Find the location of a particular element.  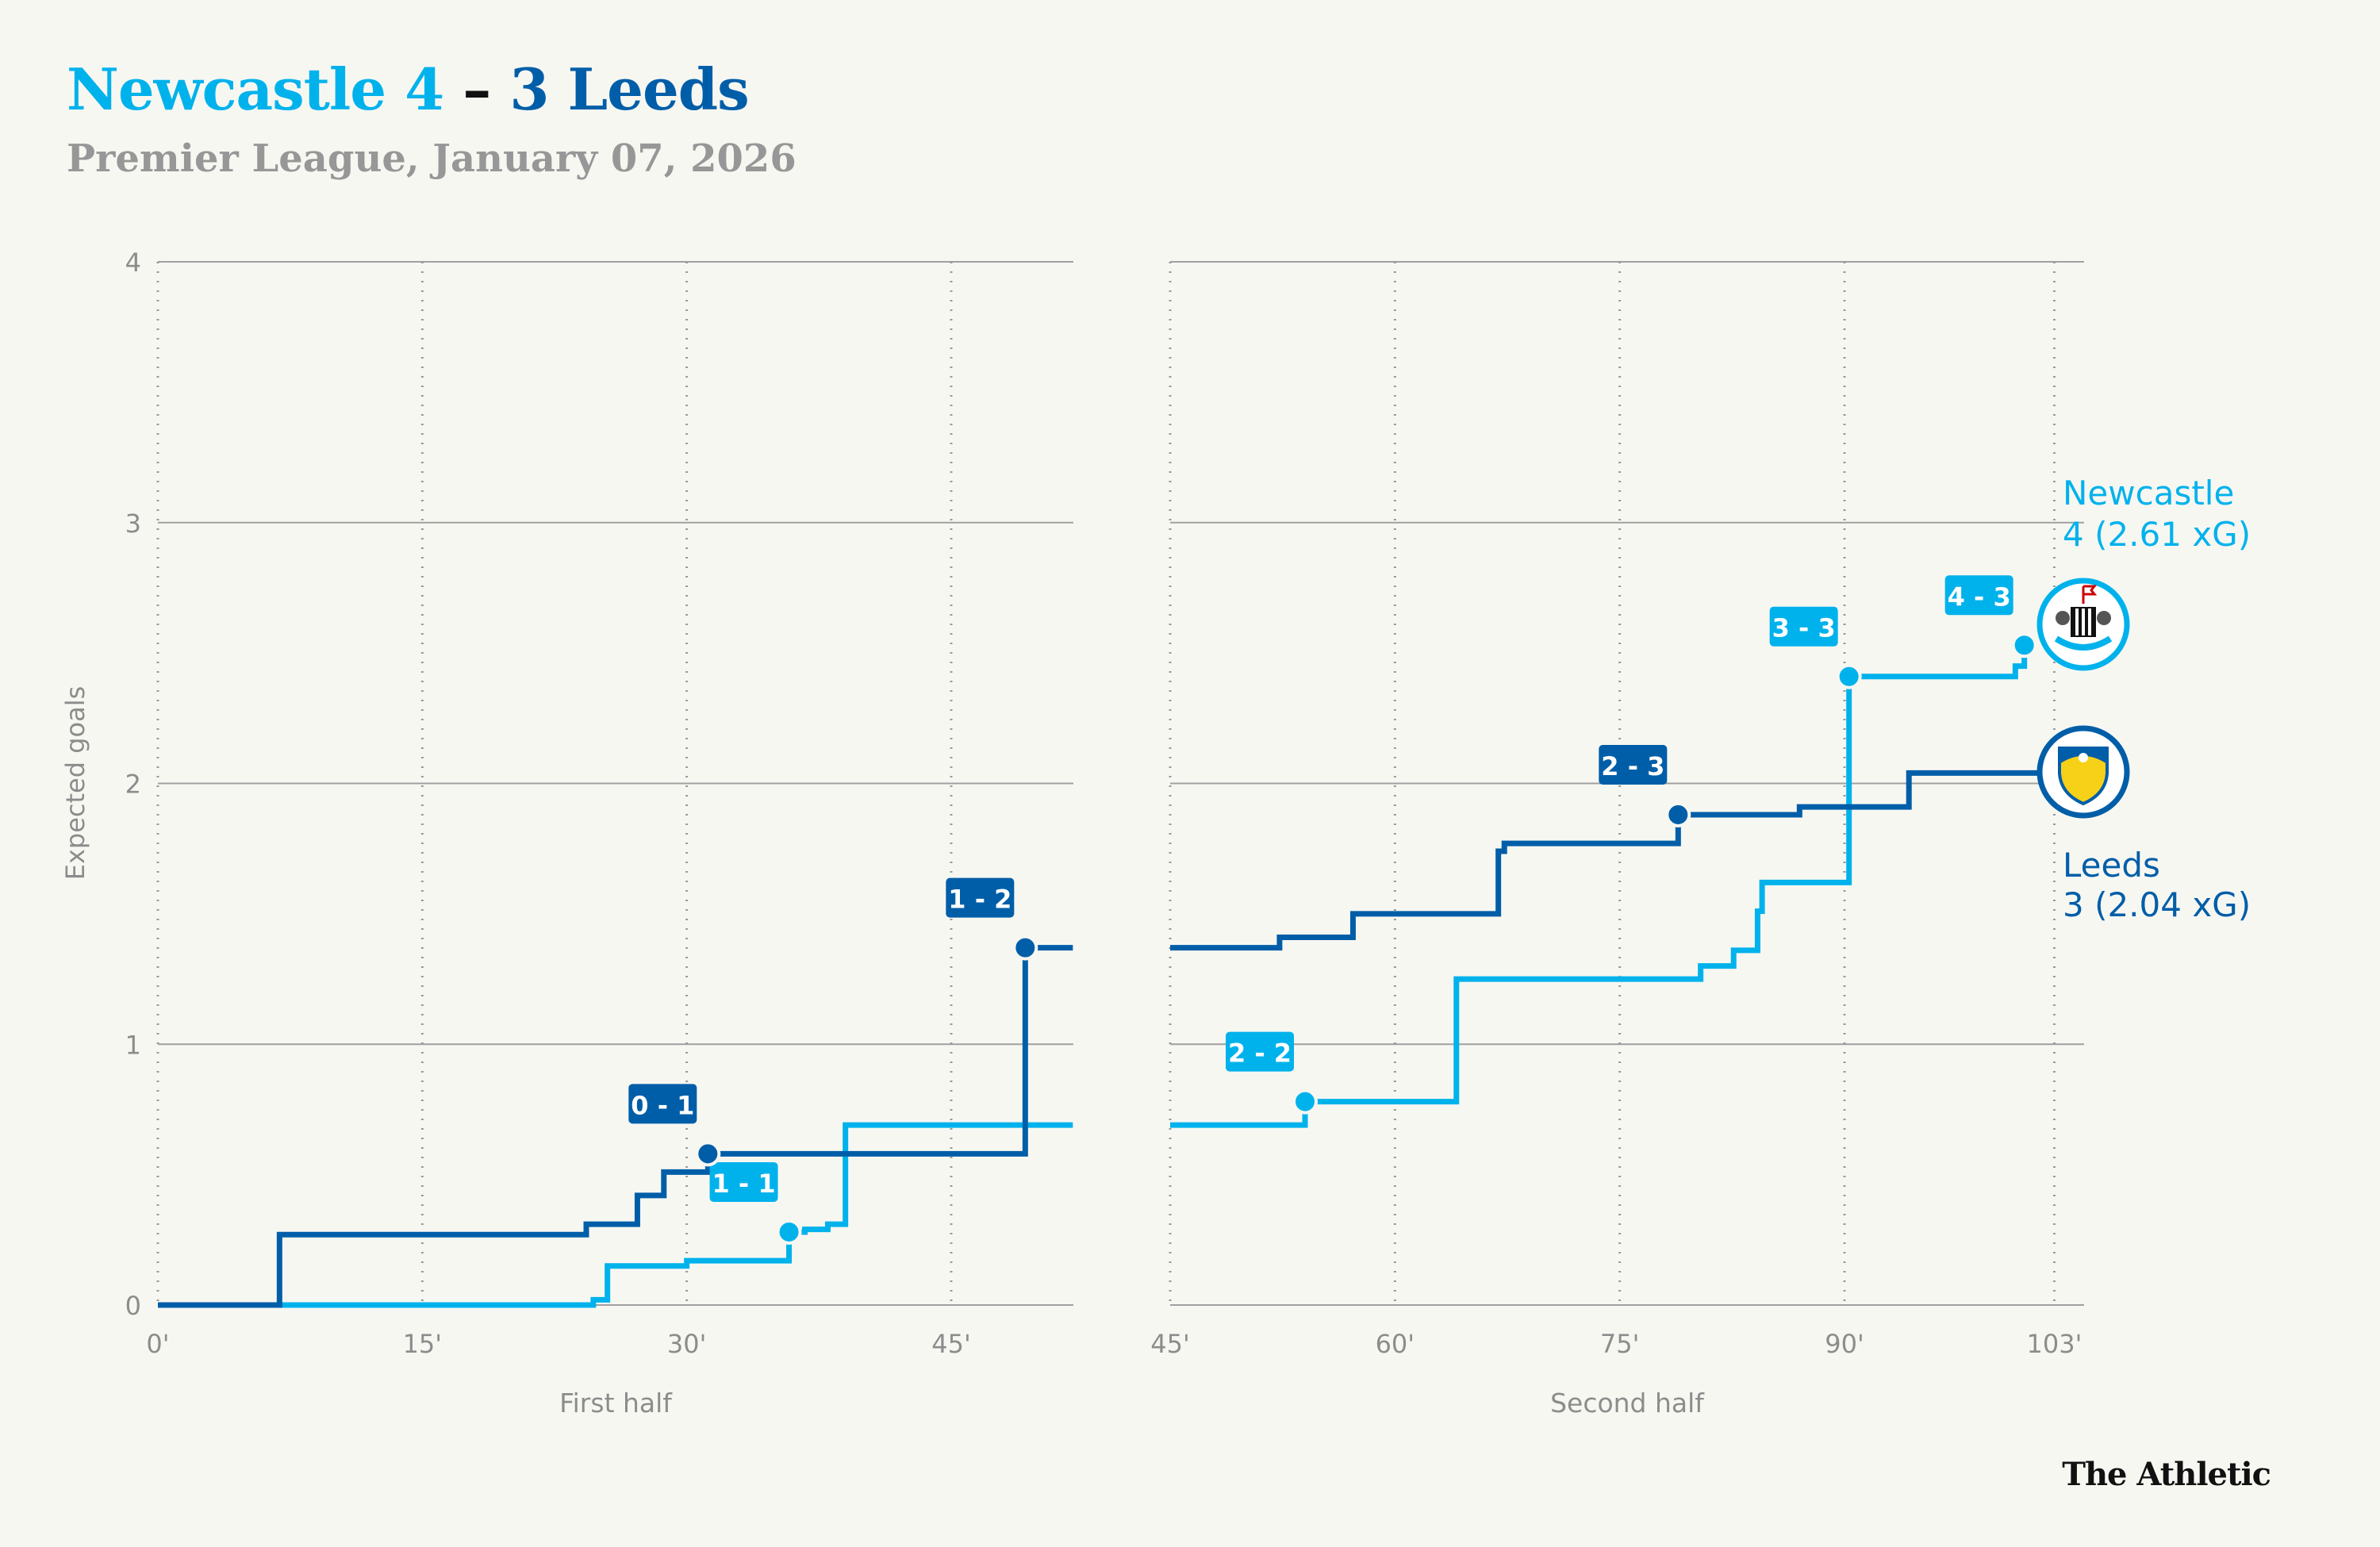

x-axis-label: First half is located at coordinates (616, 1403).